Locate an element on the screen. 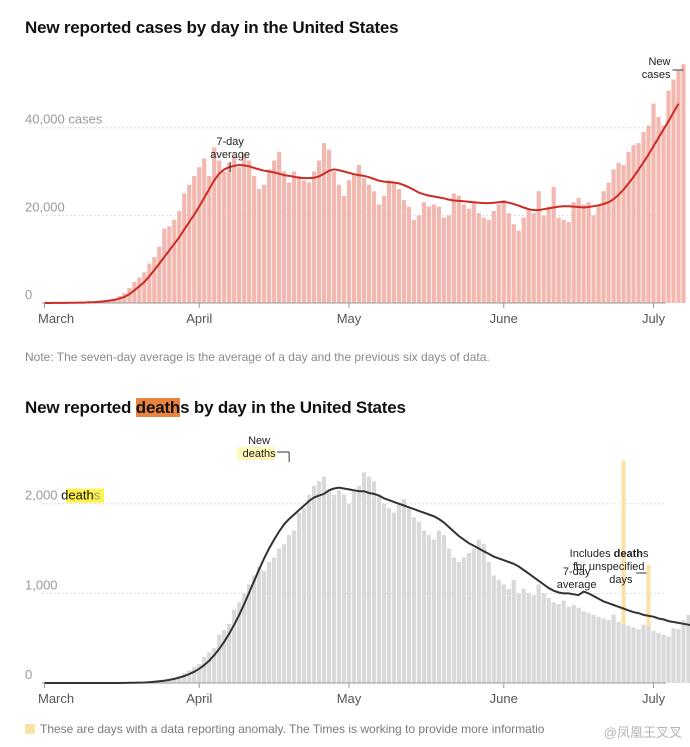 This screenshot has width=690, height=747. x-tick-label: April is located at coordinates (199, 698).